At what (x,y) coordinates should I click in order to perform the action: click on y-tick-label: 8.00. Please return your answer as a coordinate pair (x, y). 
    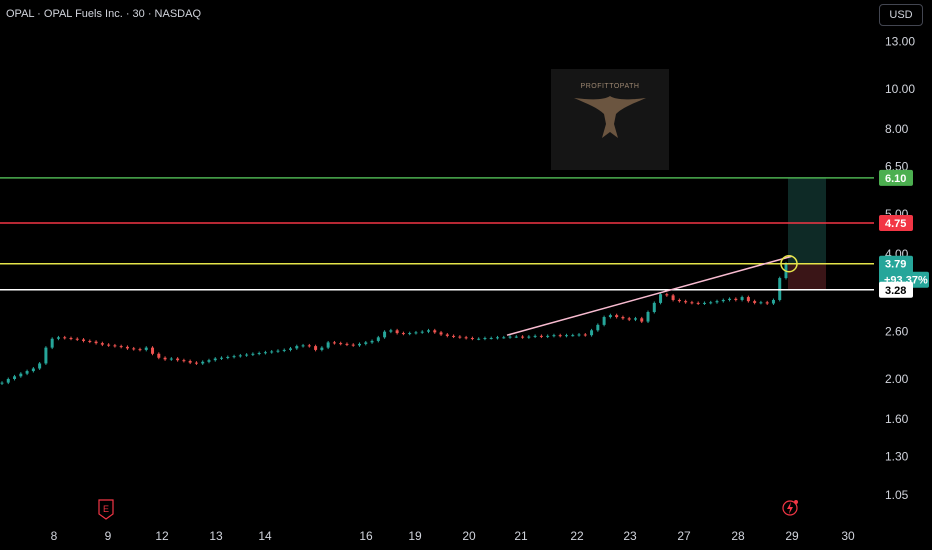
    Looking at the image, I should click on (897, 129).